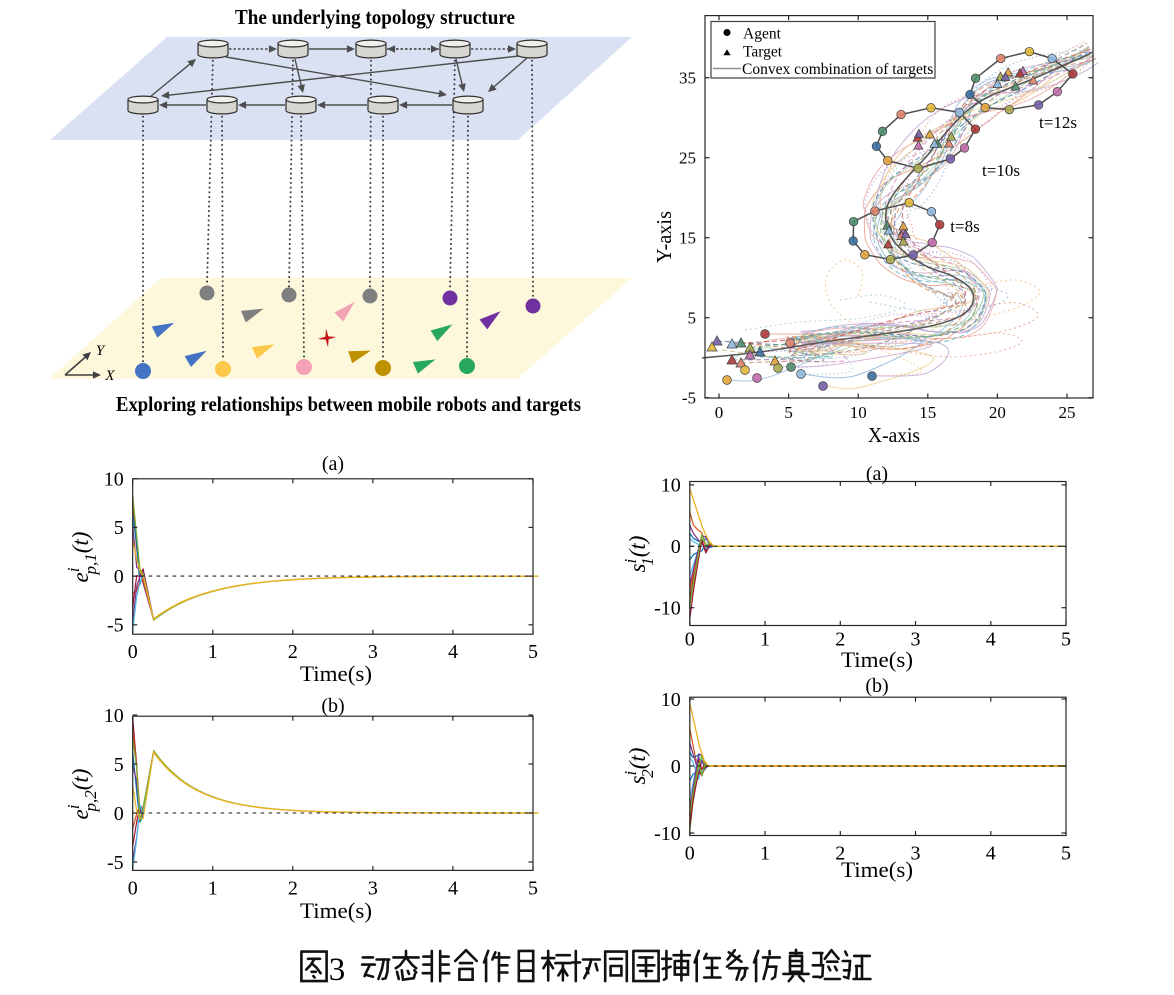 The image size is (1174, 995). What do you see at coordinates (82, 794) in the screenshot?
I see `svg-text: eip,2(t)` at bounding box center [82, 794].